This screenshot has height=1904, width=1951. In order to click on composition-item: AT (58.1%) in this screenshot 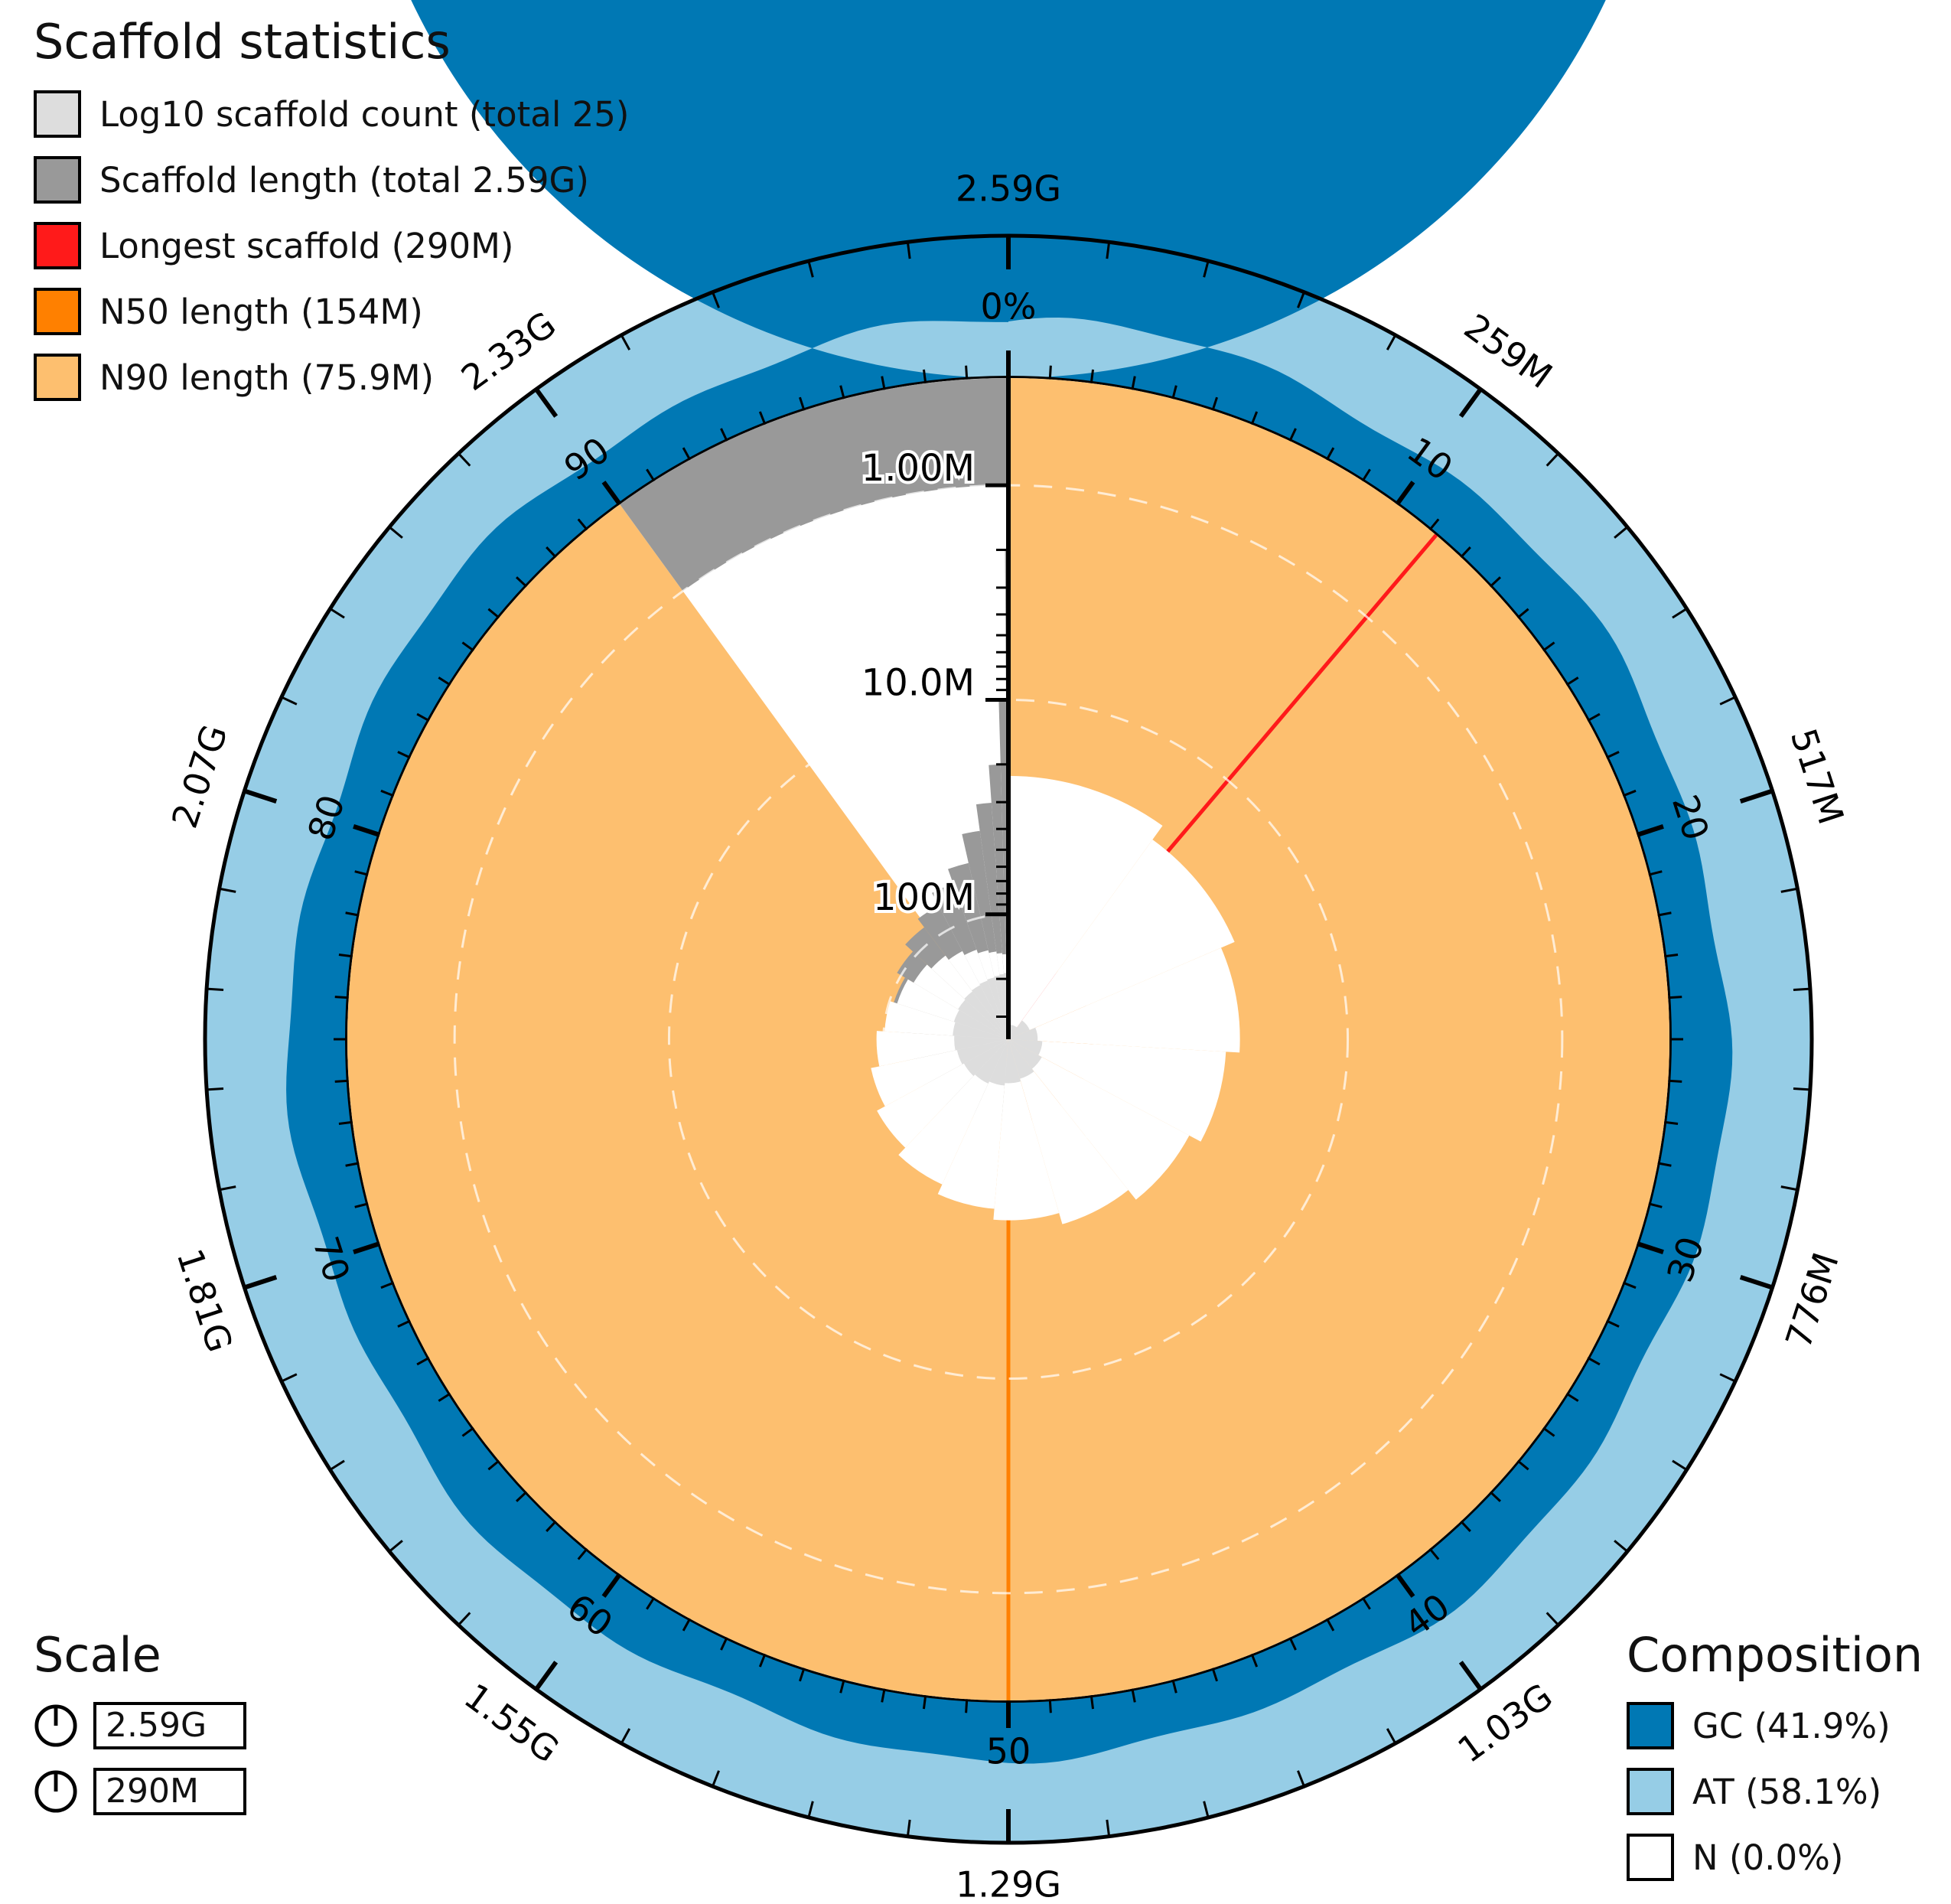, I will do `click(1754, 1791)`.